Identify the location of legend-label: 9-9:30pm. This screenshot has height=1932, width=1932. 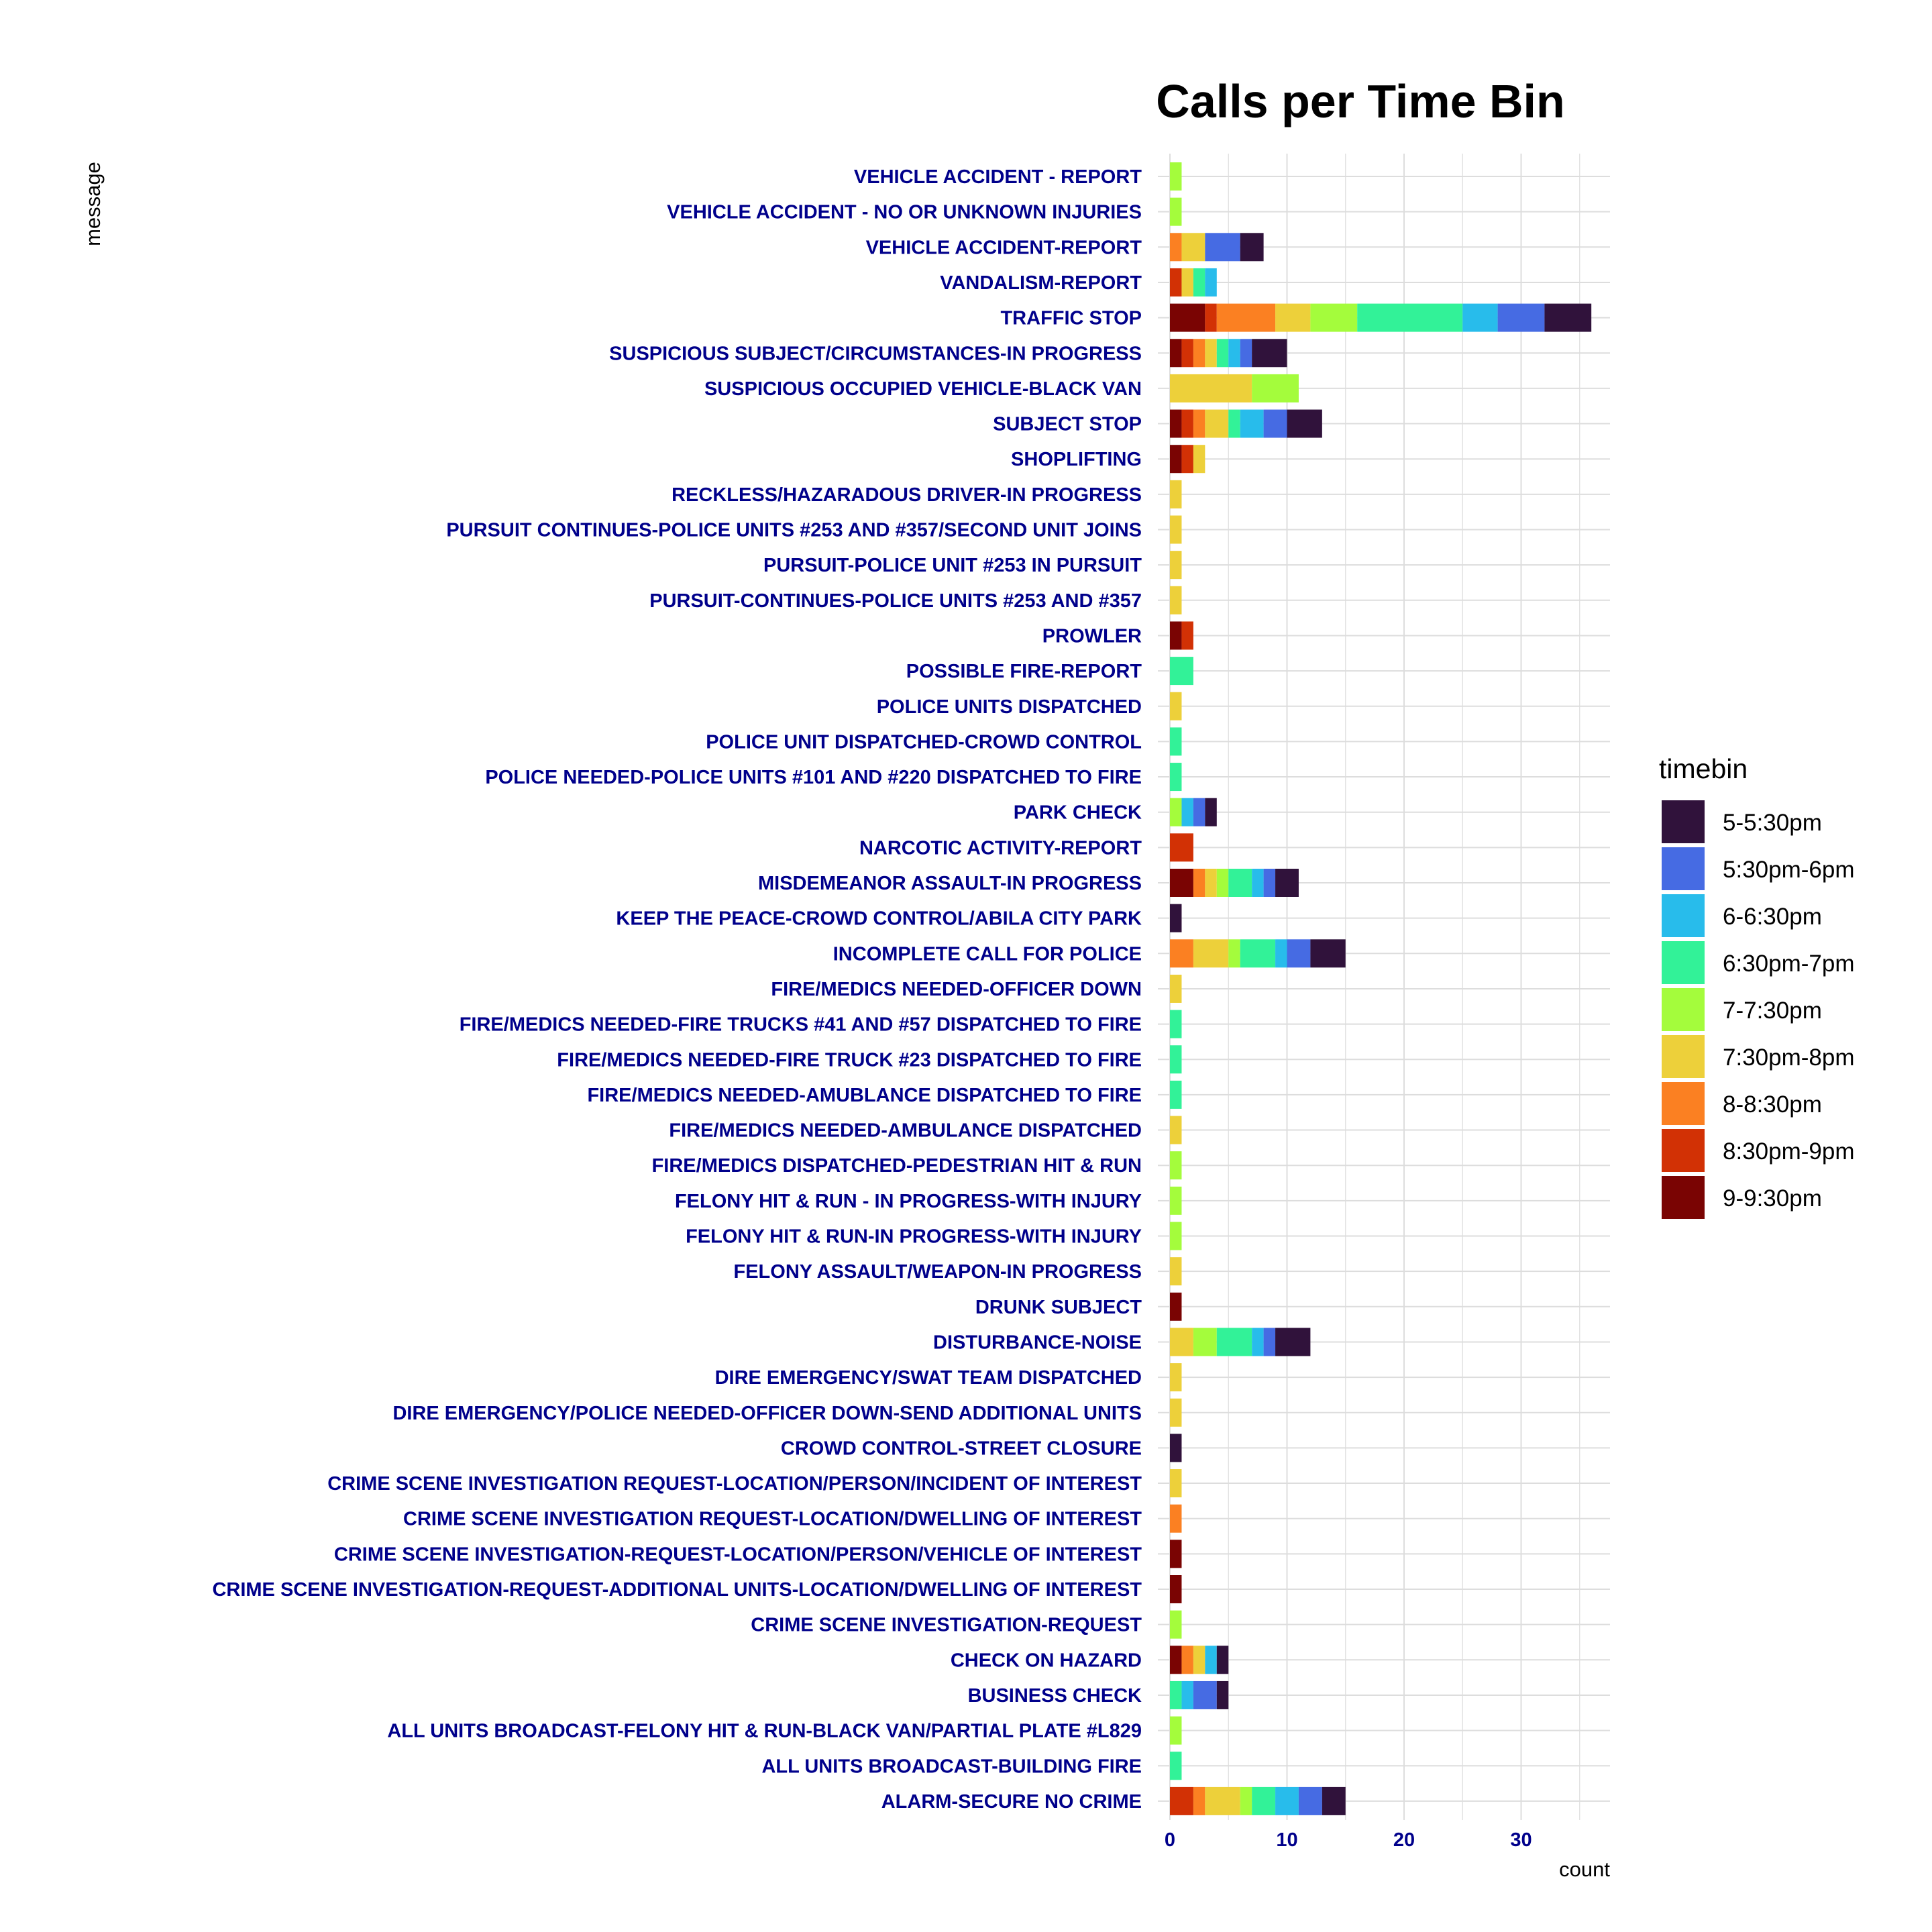
(1772, 1198).